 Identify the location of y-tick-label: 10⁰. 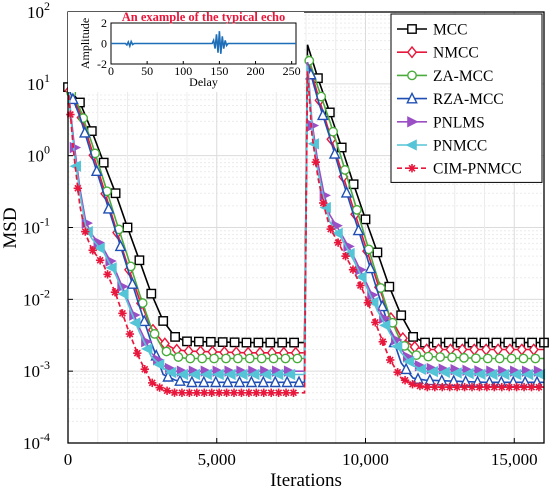
(38, 154).